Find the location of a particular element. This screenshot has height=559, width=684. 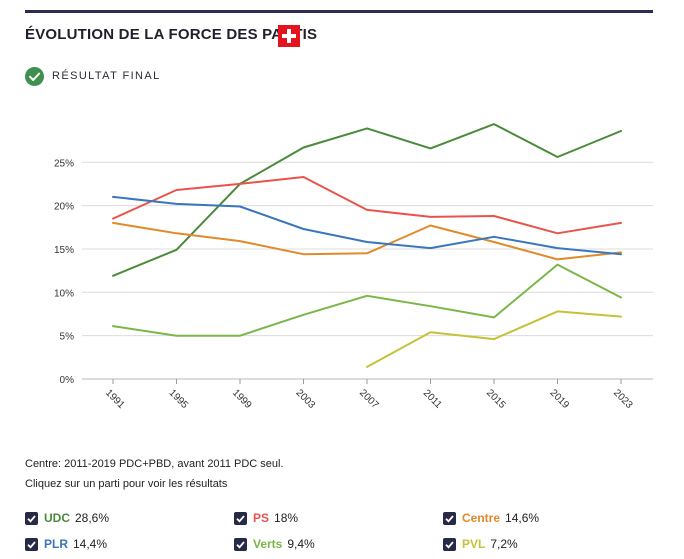

series-line-verts is located at coordinates (367, 300).